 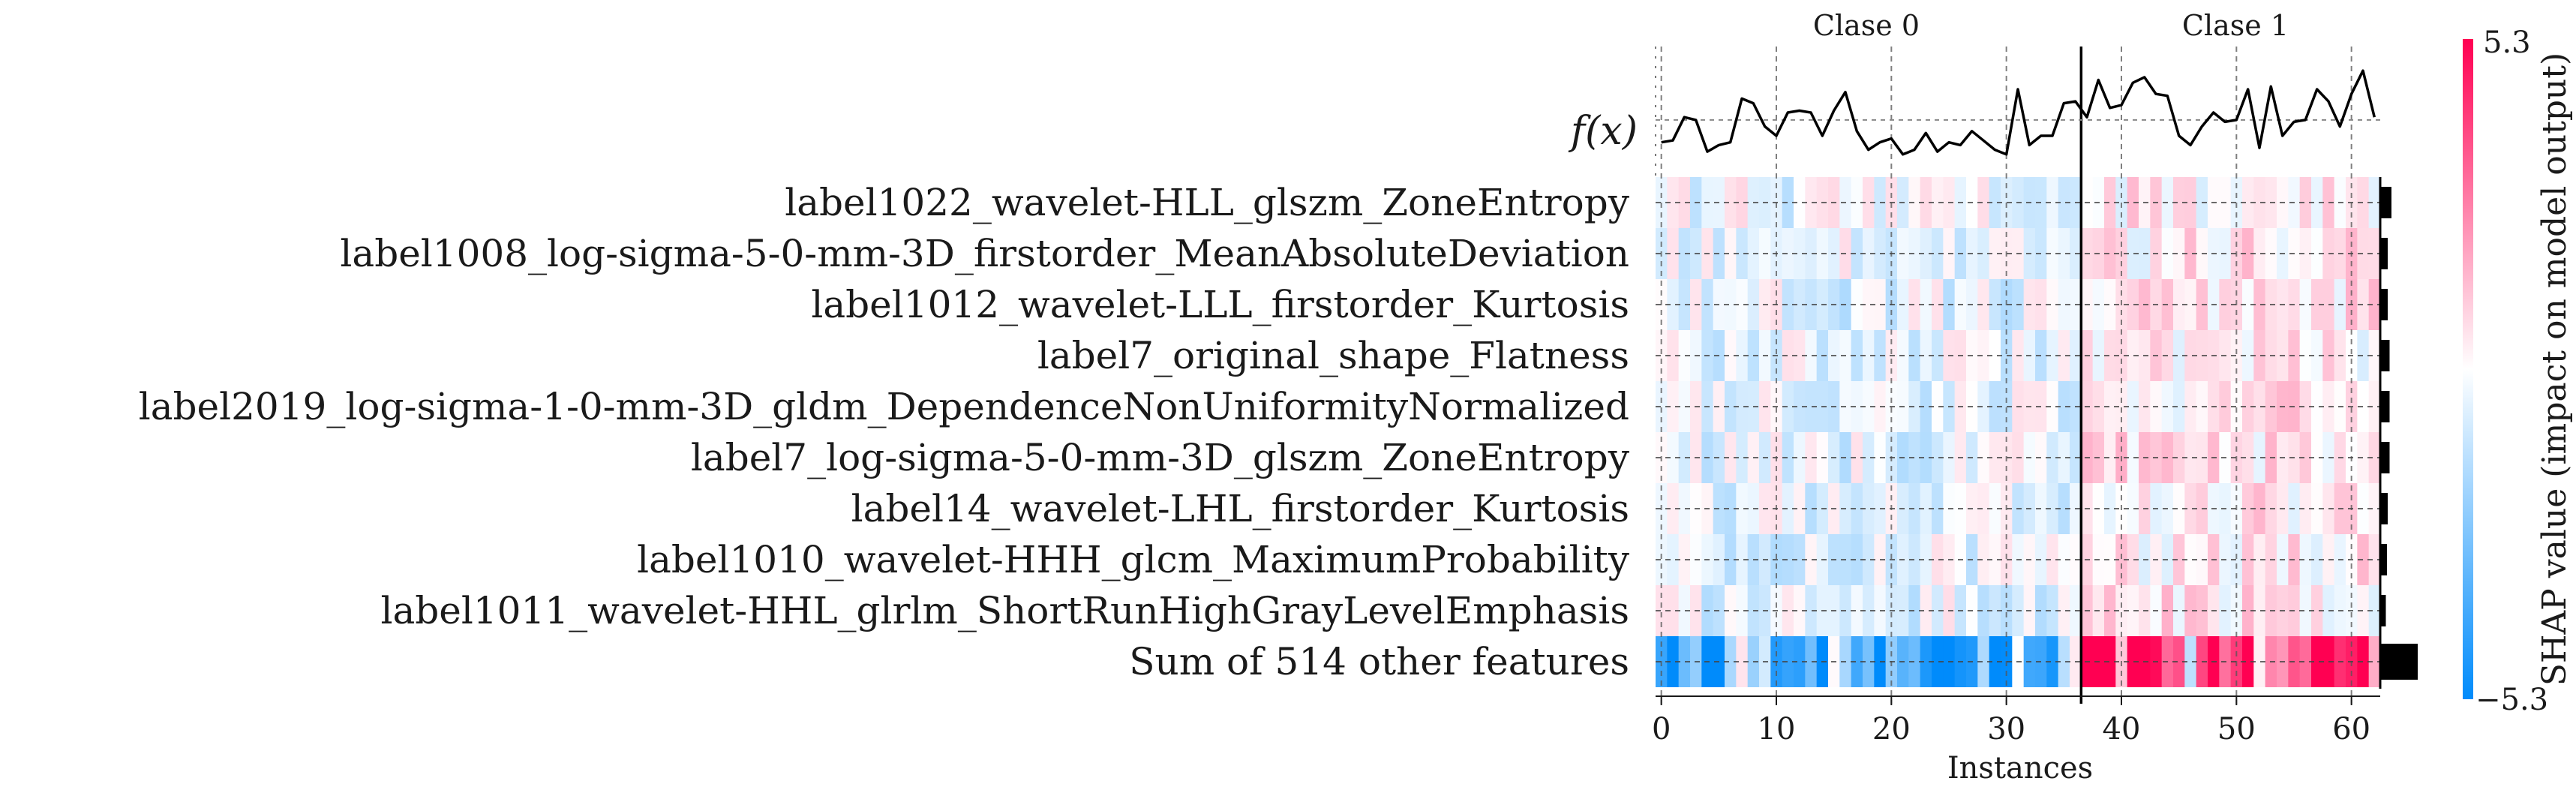 What do you see at coordinates (2507, 43) in the screenshot?
I see `colorbar-max-label: 5.3` at bounding box center [2507, 43].